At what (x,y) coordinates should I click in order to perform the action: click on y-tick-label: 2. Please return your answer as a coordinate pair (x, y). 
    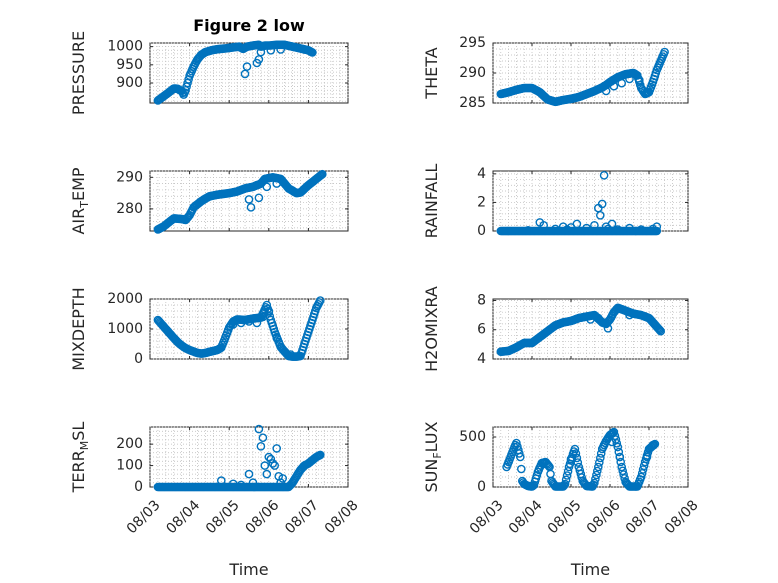
    Looking at the image, I should click on (481, 202).